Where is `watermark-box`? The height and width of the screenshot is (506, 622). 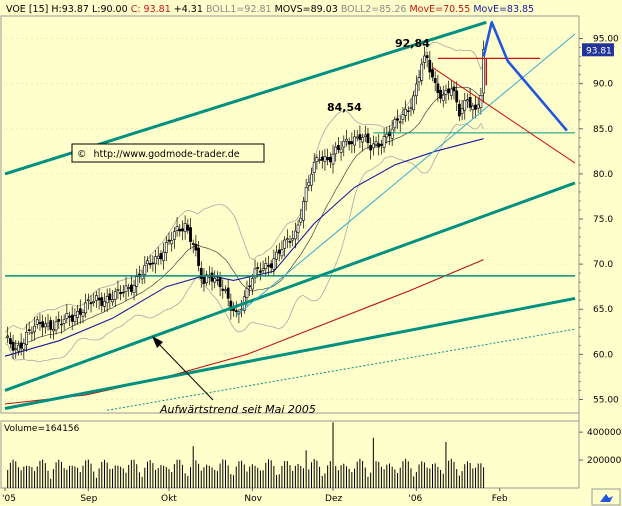 watermark-box is located at coordinates (168, 153).